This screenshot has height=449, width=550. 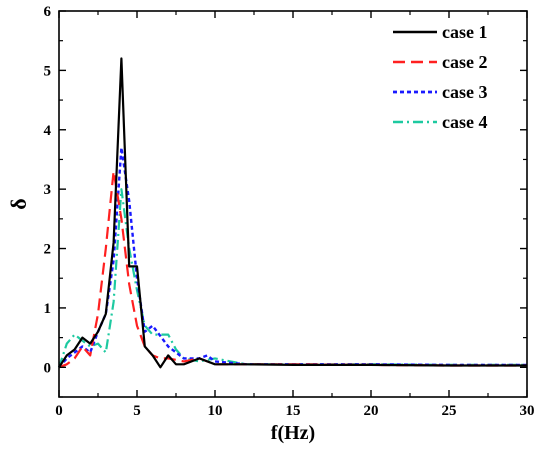 I want to click on y-tick-label: 3, so click(x=48, y=190).